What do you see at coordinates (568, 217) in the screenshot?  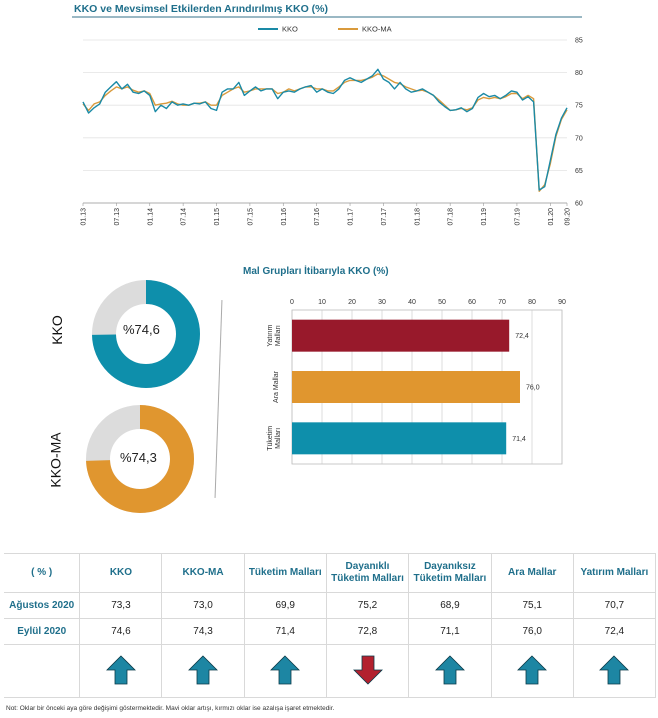 I see `x-tick-label: 09.20` at bounding box center [568, 217].